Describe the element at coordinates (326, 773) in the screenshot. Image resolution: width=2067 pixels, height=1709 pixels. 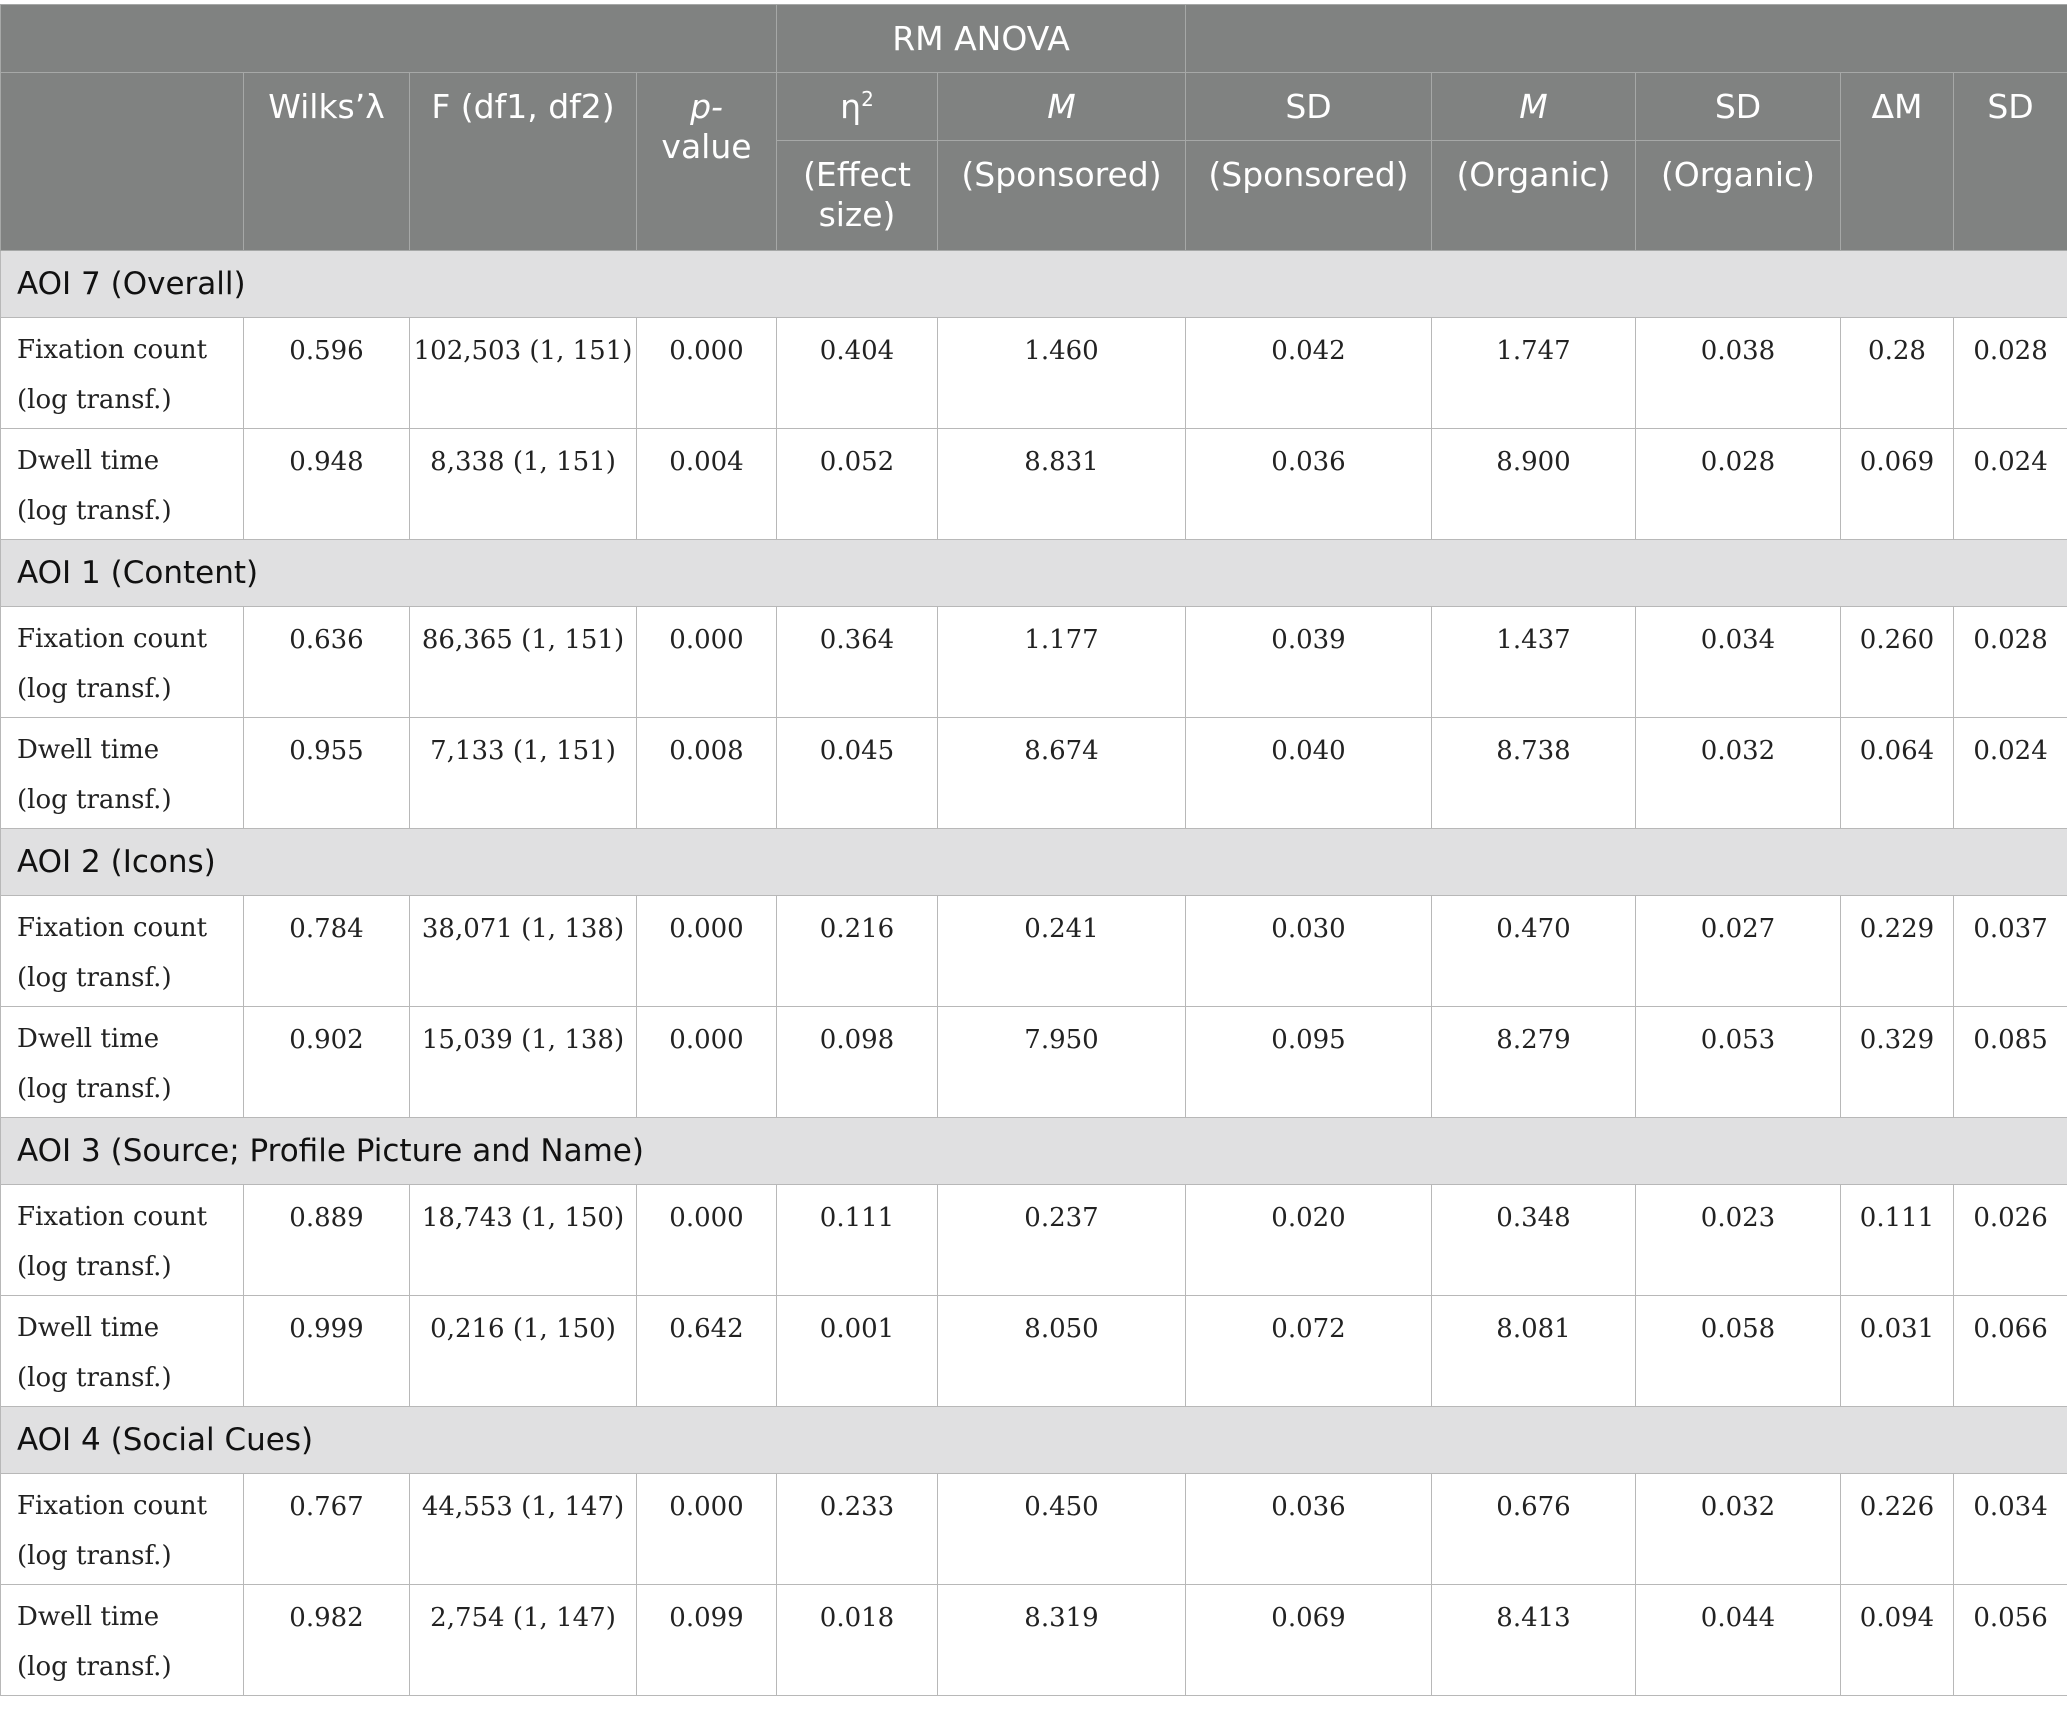
I see `cell-wilks: 0.955` at that location.